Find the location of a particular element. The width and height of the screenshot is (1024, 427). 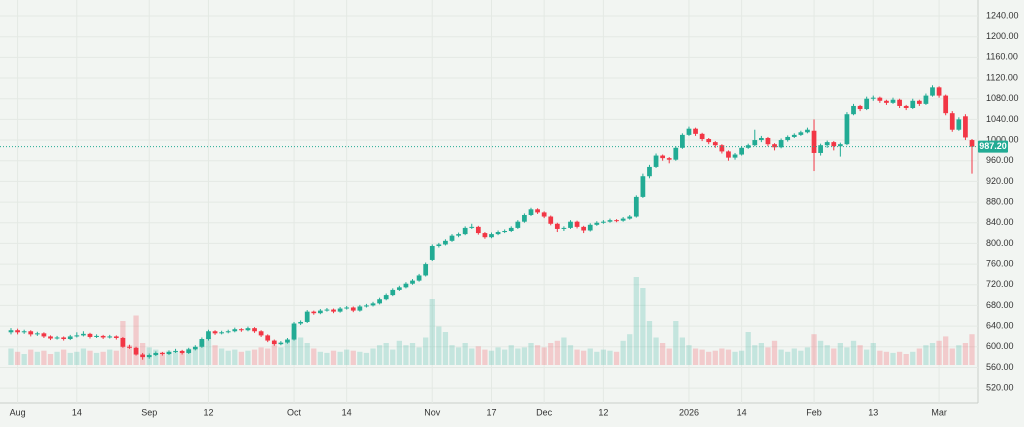

x-tick-label: Oct is located at coordinates (294, 412).